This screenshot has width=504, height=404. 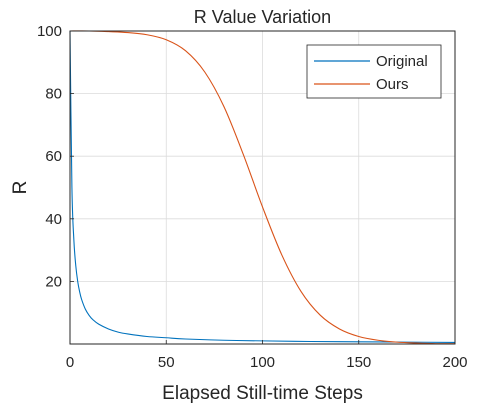 I want to click on x-axis-title: Elapsed Still-time Steps, so click(x=262, y=393).